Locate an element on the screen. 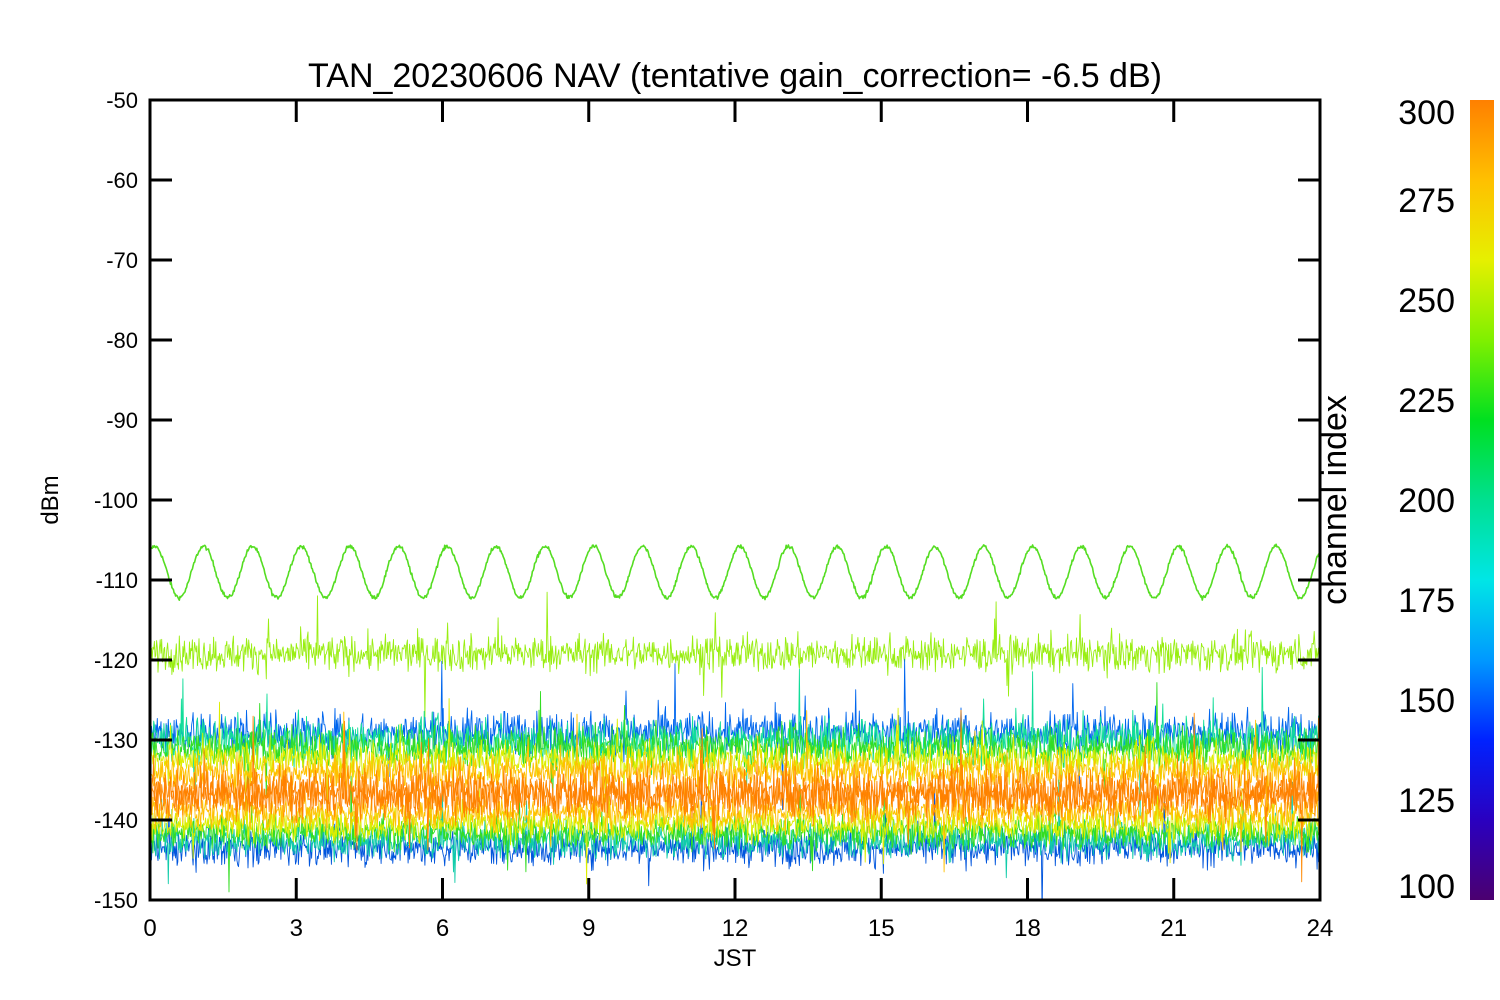  y-tick-label: -130 is located at coordinates (116, 740).